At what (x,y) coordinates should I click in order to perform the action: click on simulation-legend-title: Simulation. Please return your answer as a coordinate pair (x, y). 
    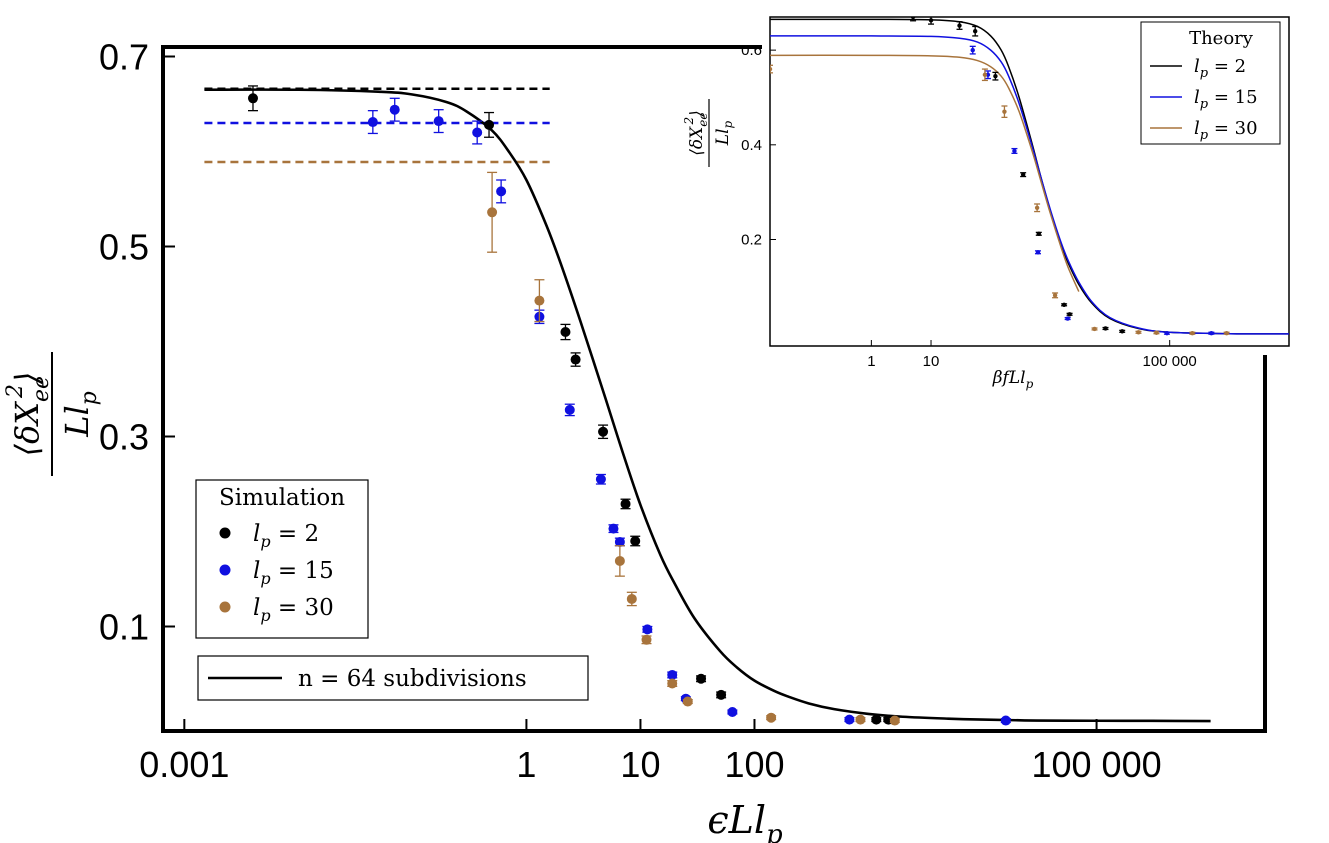
    Looking at the image, I should click on (282, 498).